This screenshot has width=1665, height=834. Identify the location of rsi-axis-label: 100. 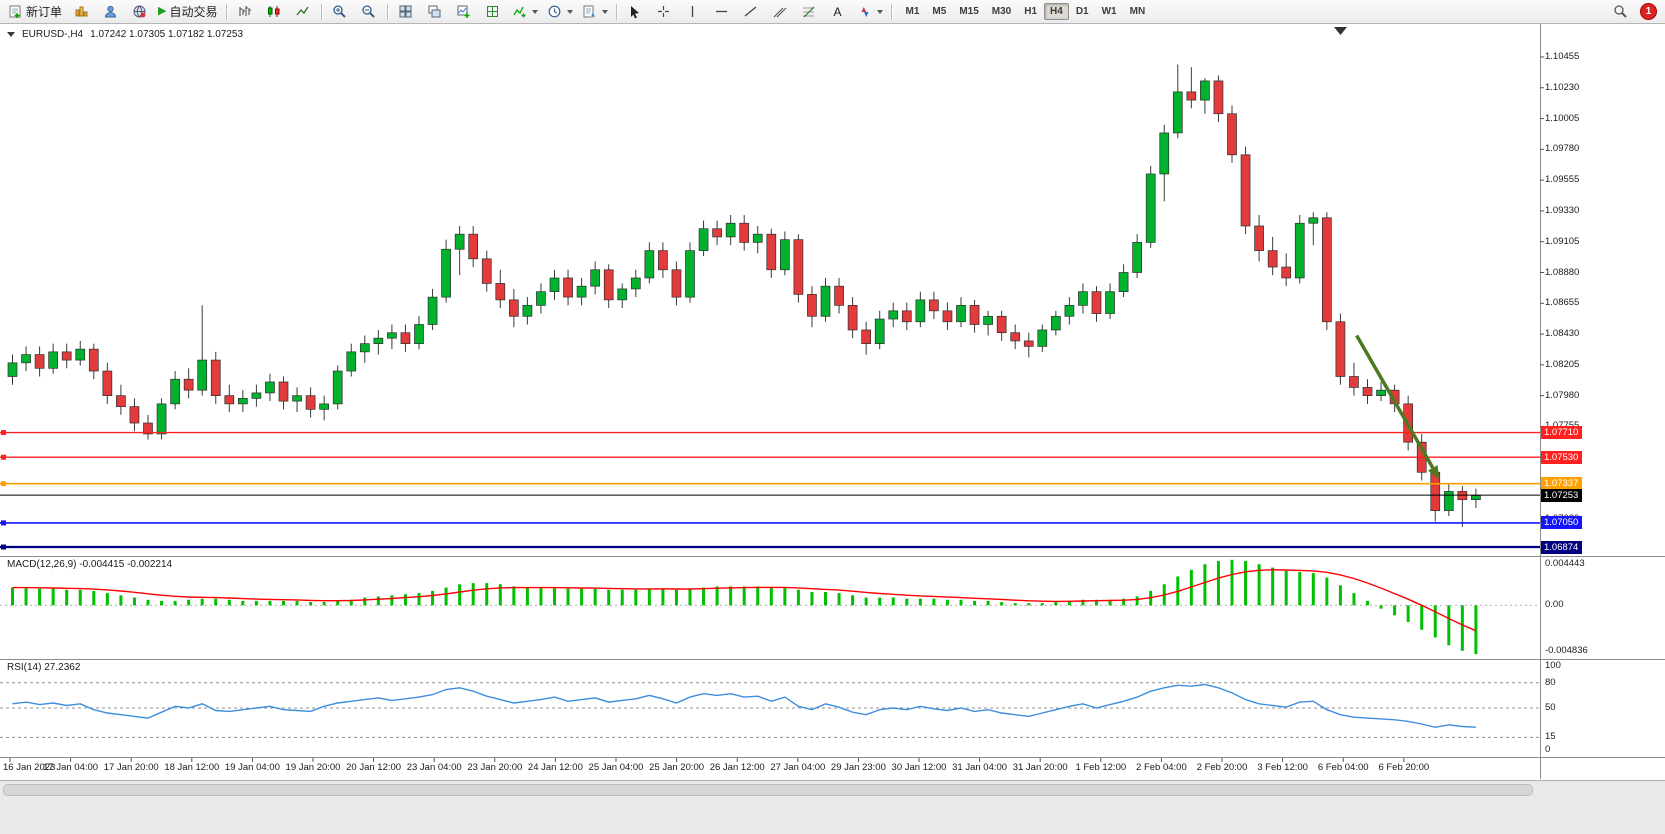
(1553, 665).